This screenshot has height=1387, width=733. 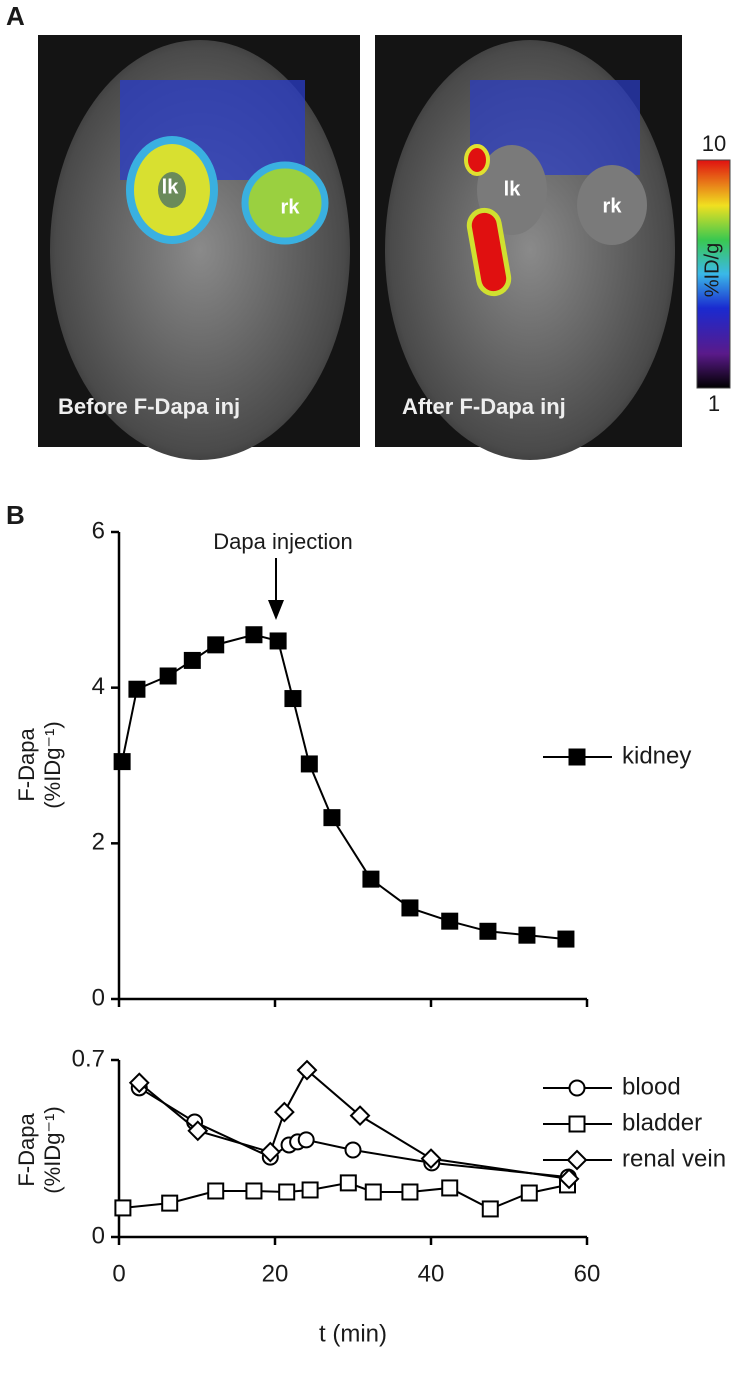 I want to click on y-tick-label: 6, so click(x=98, y=530).